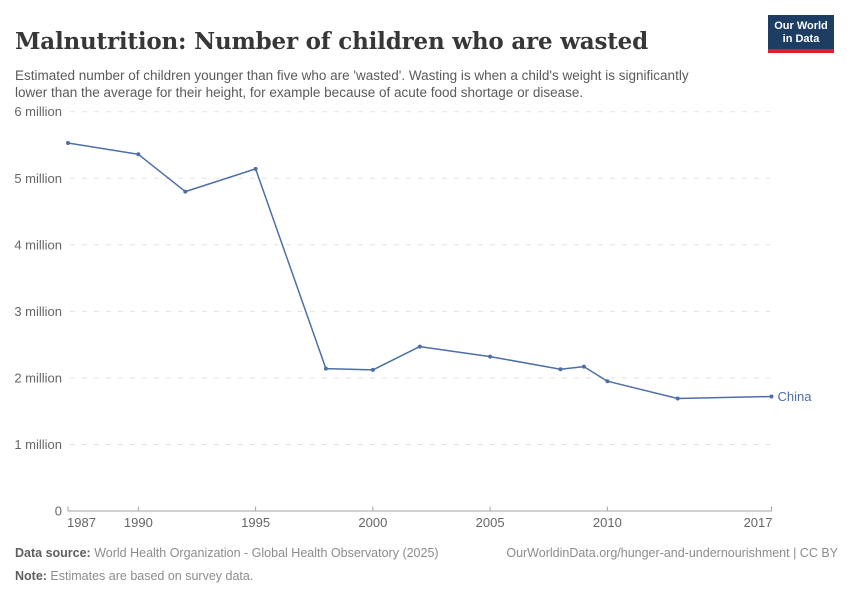 The image size is (850, 600). What do you see at coordinates (255, 522) in the screenshot?
I see `x-tick-label: 1995` at bounding box center [255, 522].